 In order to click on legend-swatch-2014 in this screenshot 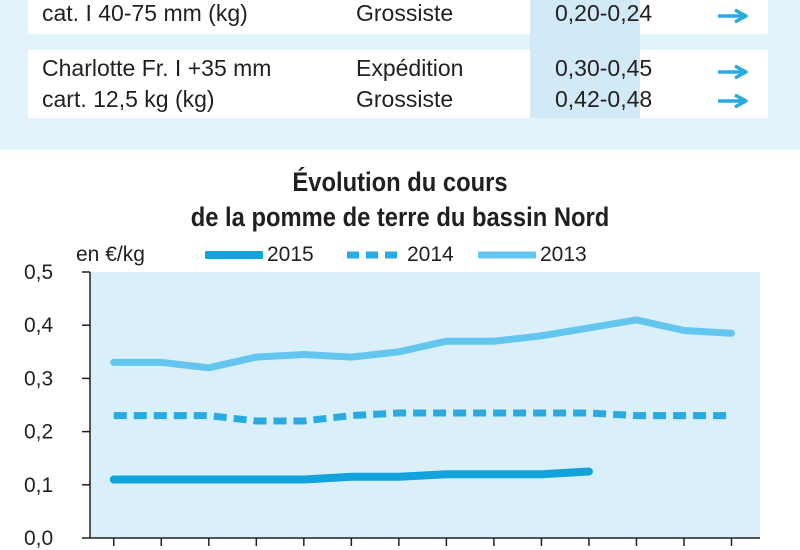, I will do `click(374, 255)`.